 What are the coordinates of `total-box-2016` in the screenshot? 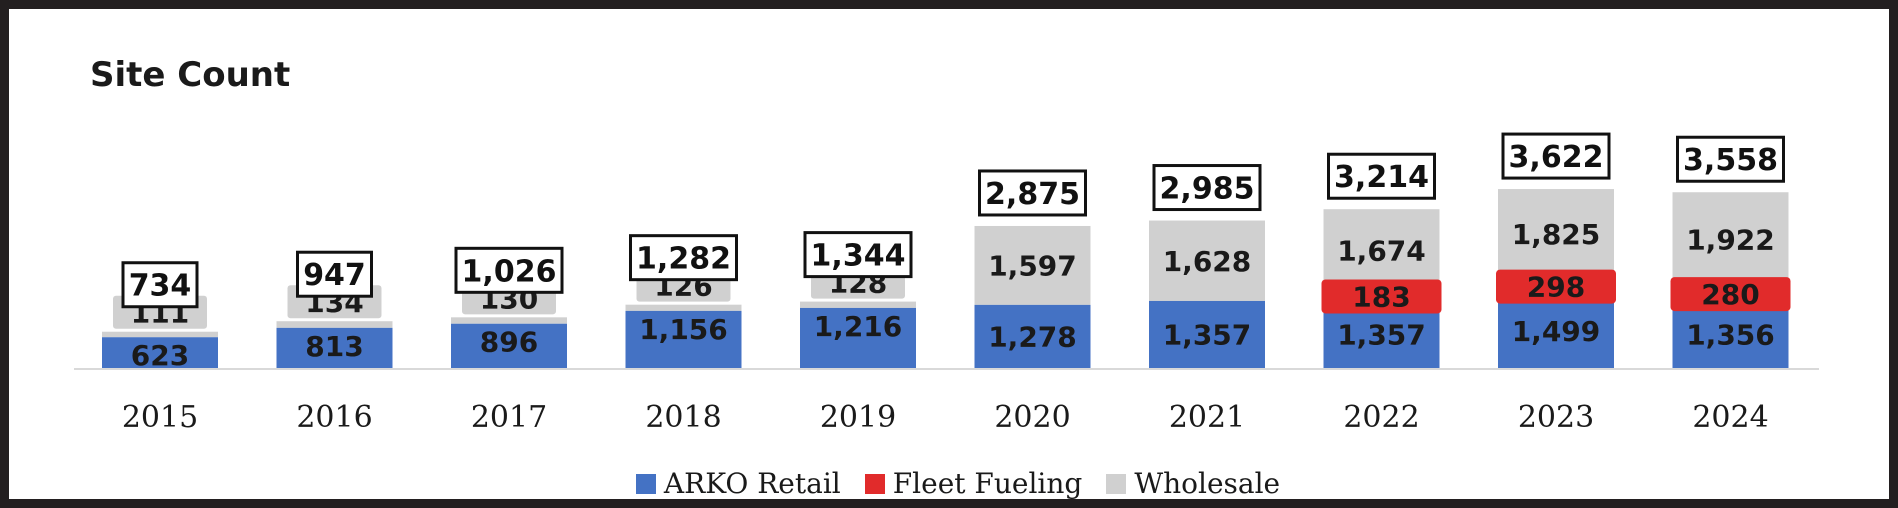 It's located at (334, 274).